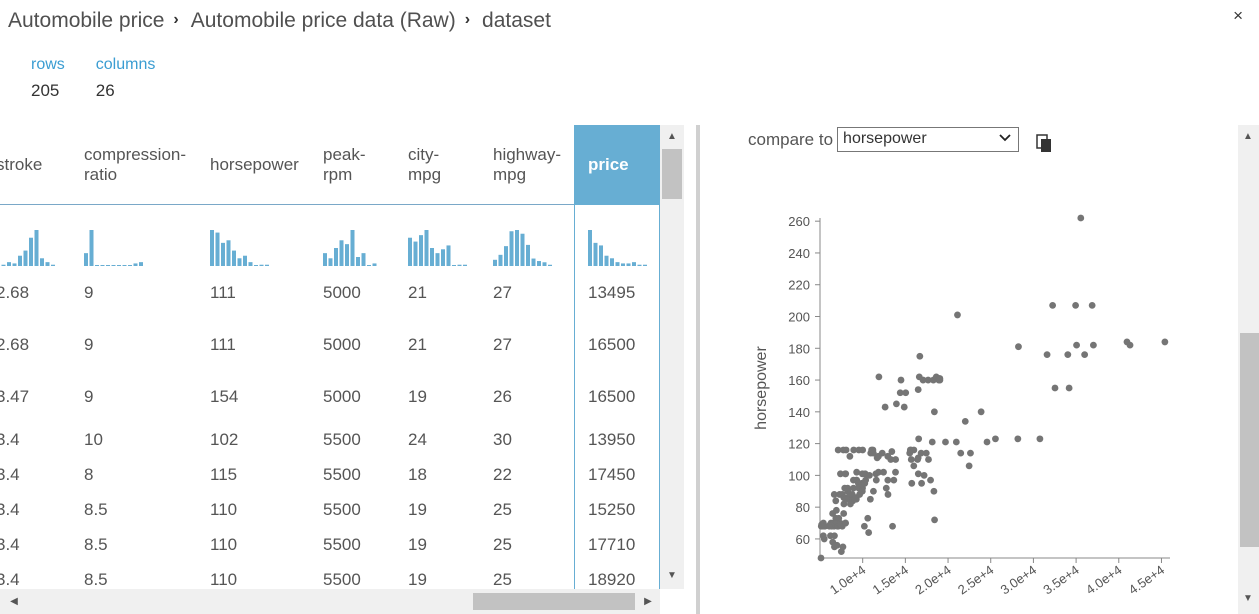  Describe the element at coordinates (323, 20) in the screenshot. I see `breadcrumb-item: Automobile price data (Raw)` at that location.